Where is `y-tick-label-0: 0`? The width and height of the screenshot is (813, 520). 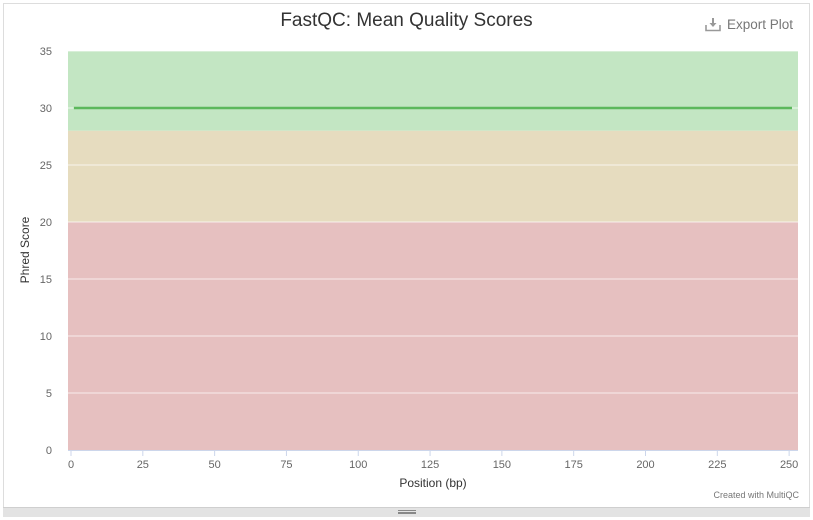 y-tick-label-0: 0 is located at coordinates (49, 451).